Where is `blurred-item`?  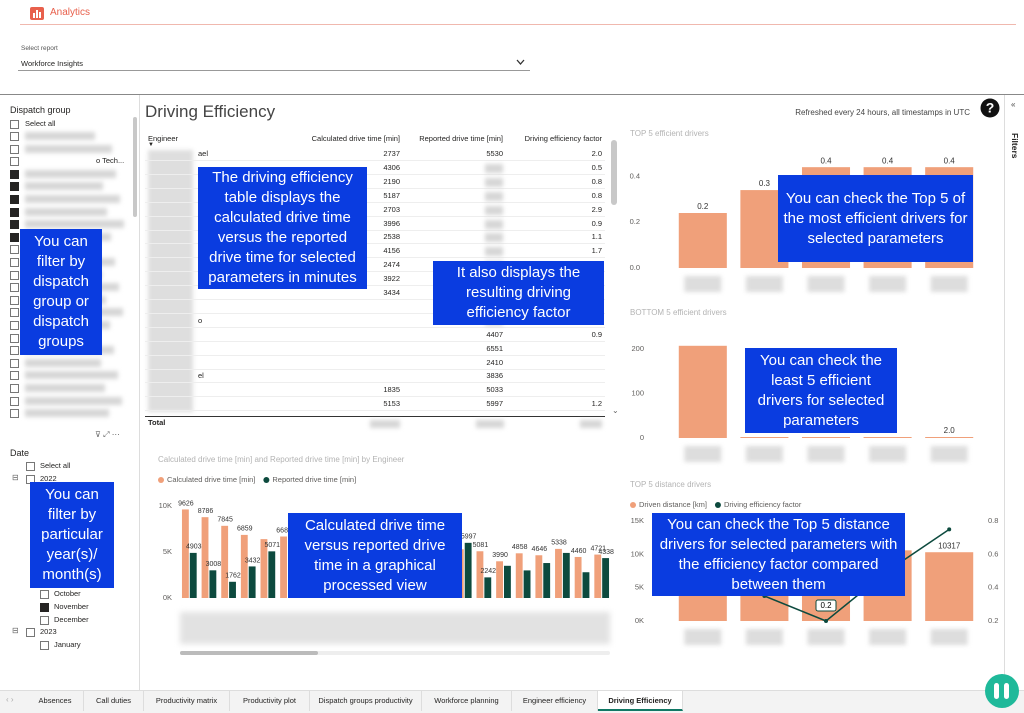
blurred-item is located at coordinates (74, 224).